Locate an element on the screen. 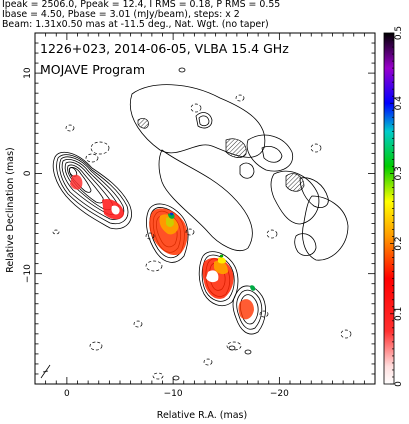 The height and width of the screenshot is (424, 409). x-axis-label: Relative R.A. (mas) is located at coordinates (202, 415).